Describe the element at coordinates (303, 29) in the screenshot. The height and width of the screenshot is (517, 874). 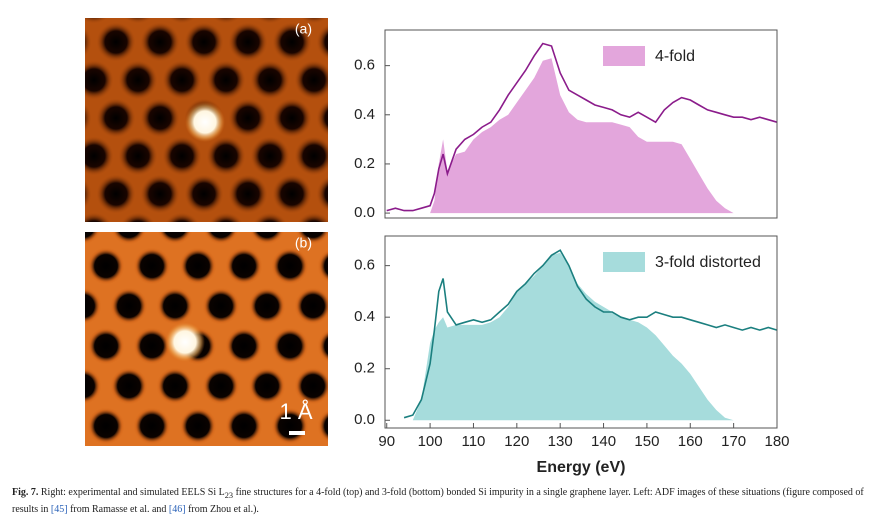
I see `panel-label: (a)` at that location.